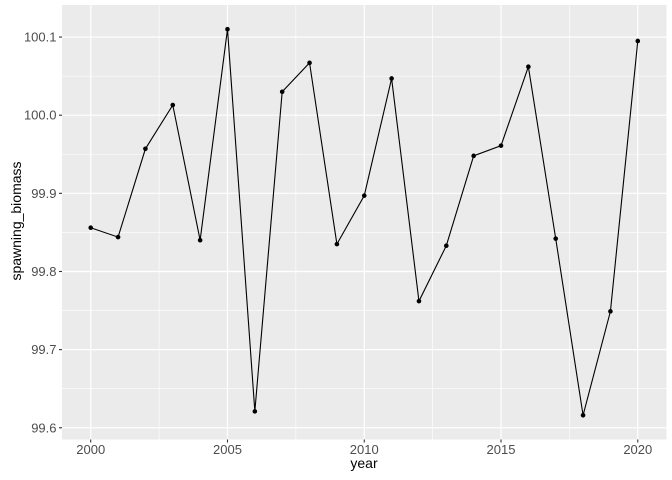 The width and height of the screenshot is (672, 480). What do you see at coordinates (40, 115) in the screenshot?
I see `y-tick-label: 100.0` at bounding box center [40, 115].